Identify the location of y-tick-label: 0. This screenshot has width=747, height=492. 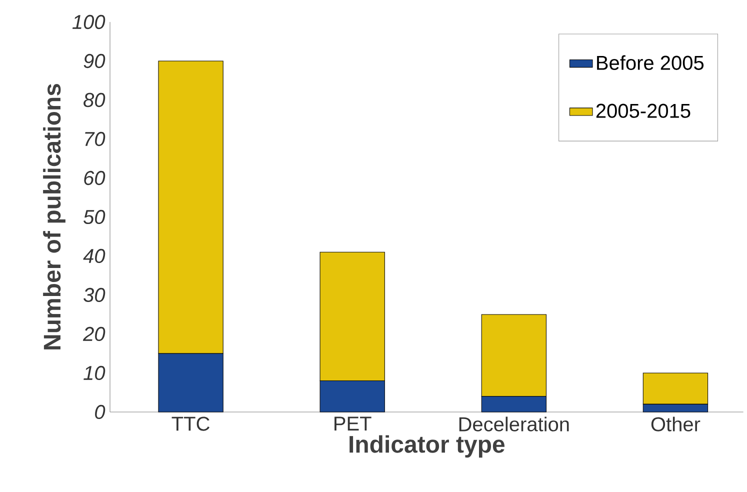
(100, 412).